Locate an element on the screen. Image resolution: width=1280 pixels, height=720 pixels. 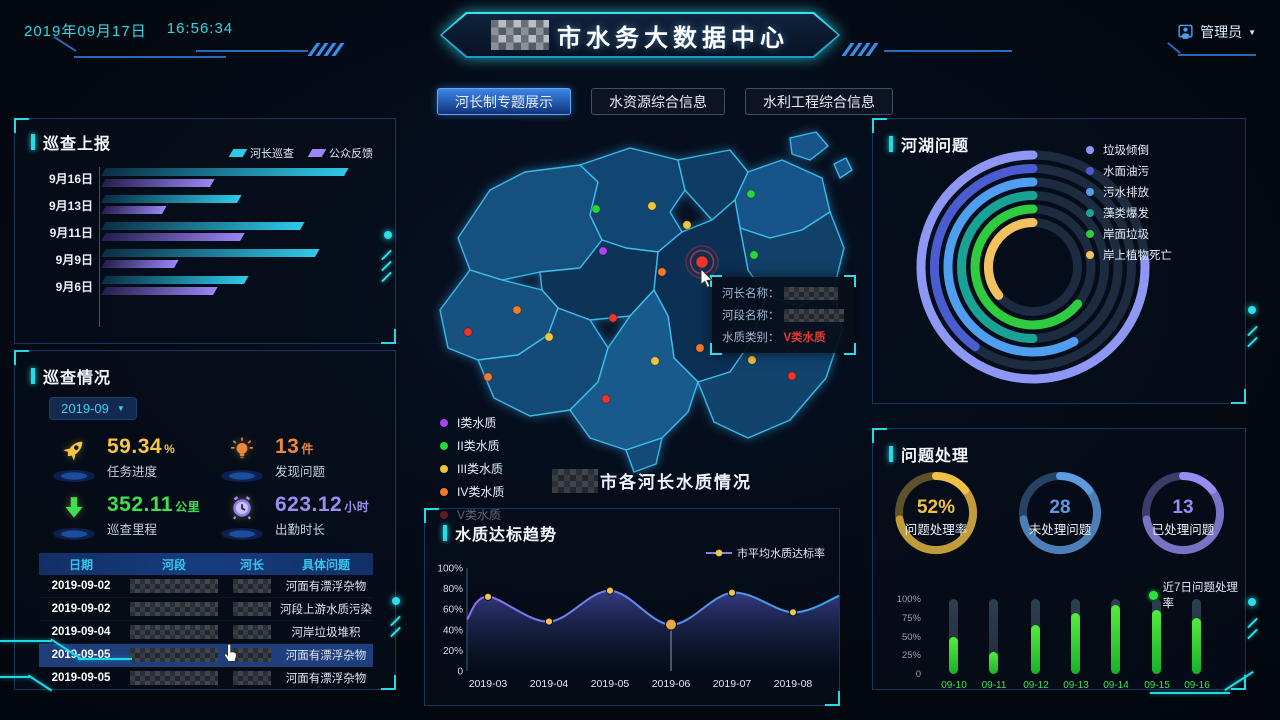
trend-legend: 市平均水质达标率 is located at coordinates (765, 553).